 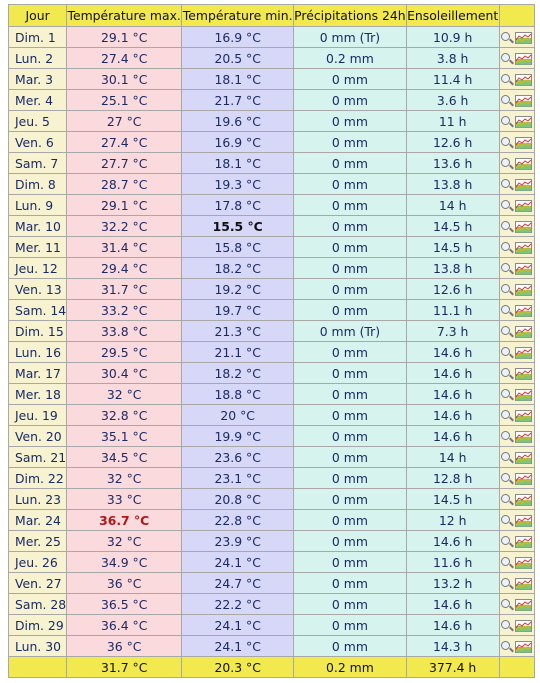 What do you see at coordinates (37, 625) in the screenshot?
I see `day-cell: Dim. 29` at bounding box center [37, 625].